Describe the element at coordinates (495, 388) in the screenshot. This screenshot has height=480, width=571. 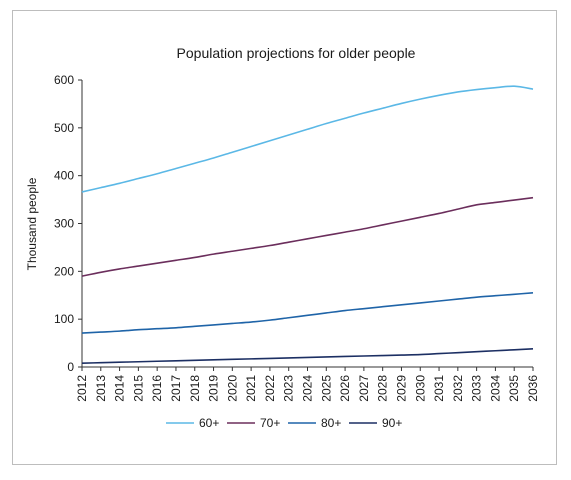
I see `x-tick-label: 2034` at that location.